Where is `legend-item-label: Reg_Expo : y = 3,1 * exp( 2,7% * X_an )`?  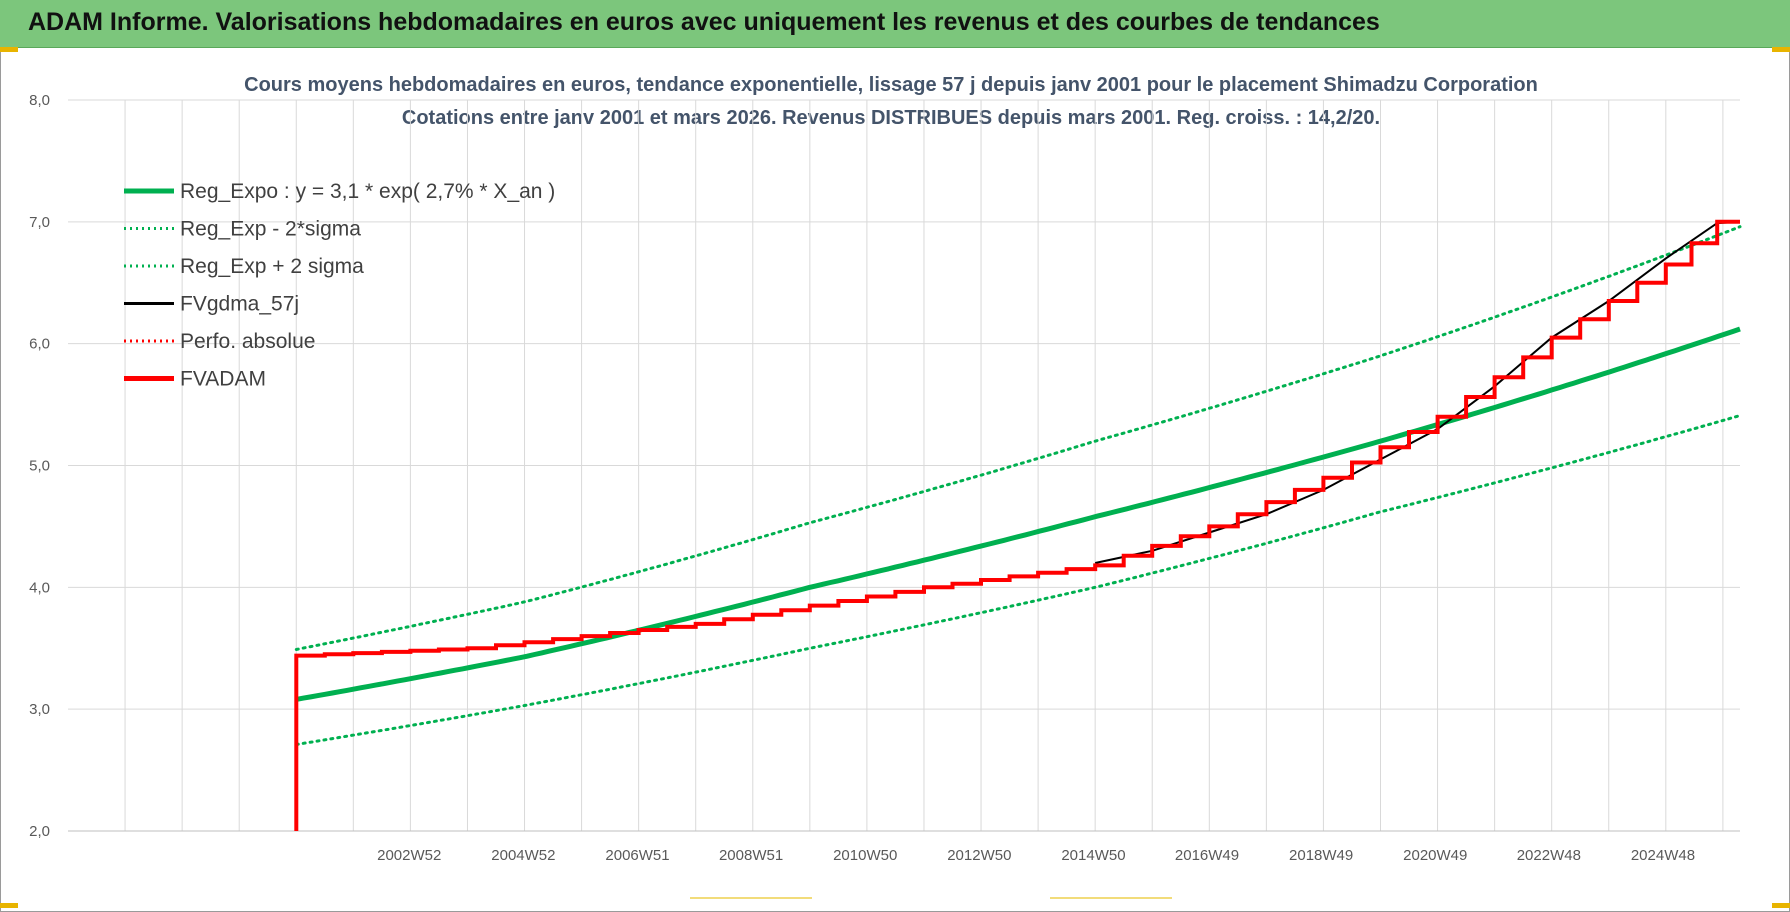 legend-item-label: Reg_Expo : y = 3,1 * exp( 2,7% * X_an ) is located at coordinates (367, 191).